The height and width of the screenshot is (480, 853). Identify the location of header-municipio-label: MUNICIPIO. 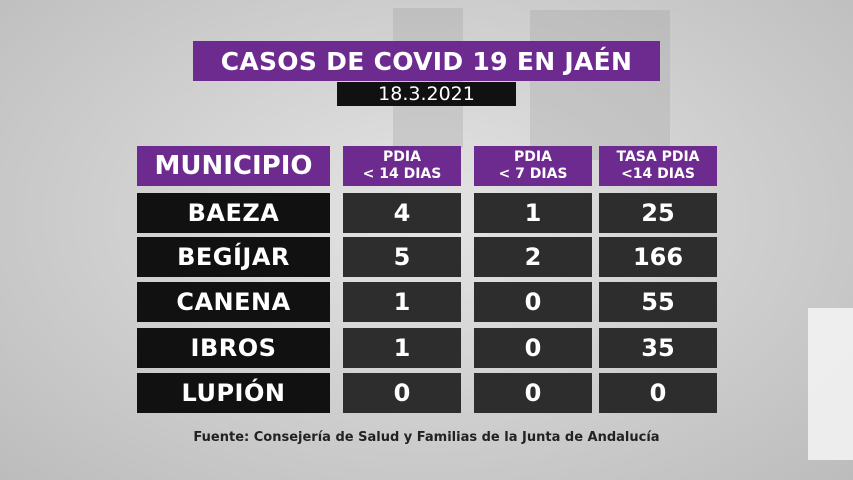
(233, 166).